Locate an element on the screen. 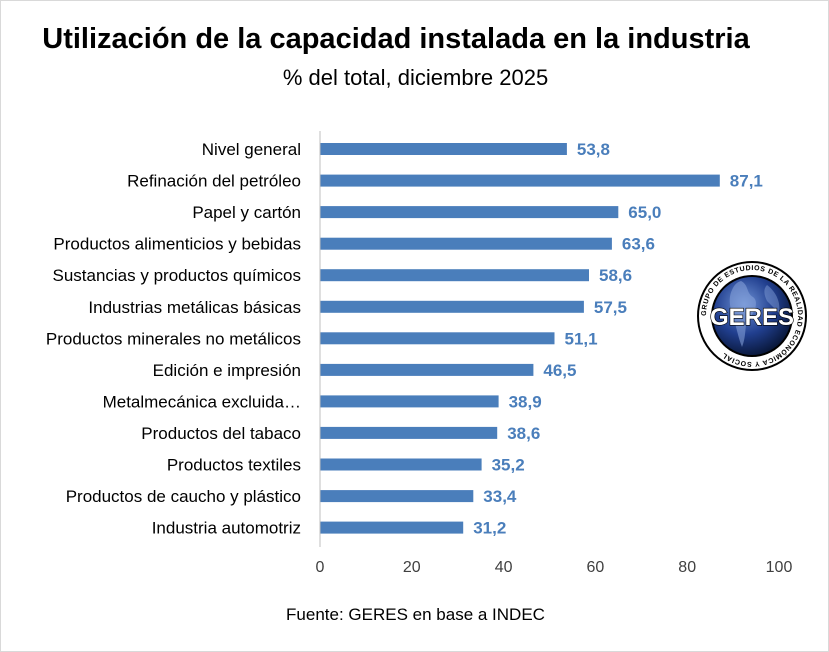 This screenshot has width=829, height=652. category-label: Industrias metálicas básicas is located at coordinates (194, 307).